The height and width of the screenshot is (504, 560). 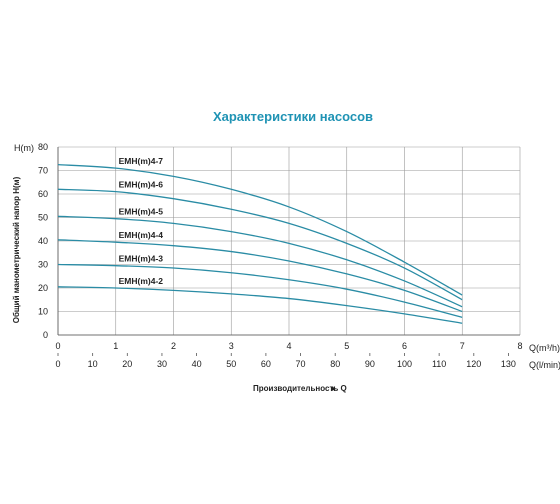 I want to click on y-axis-ticks: 0 10 20 30 40 50 60 70 80, so click(x=43, y=241).